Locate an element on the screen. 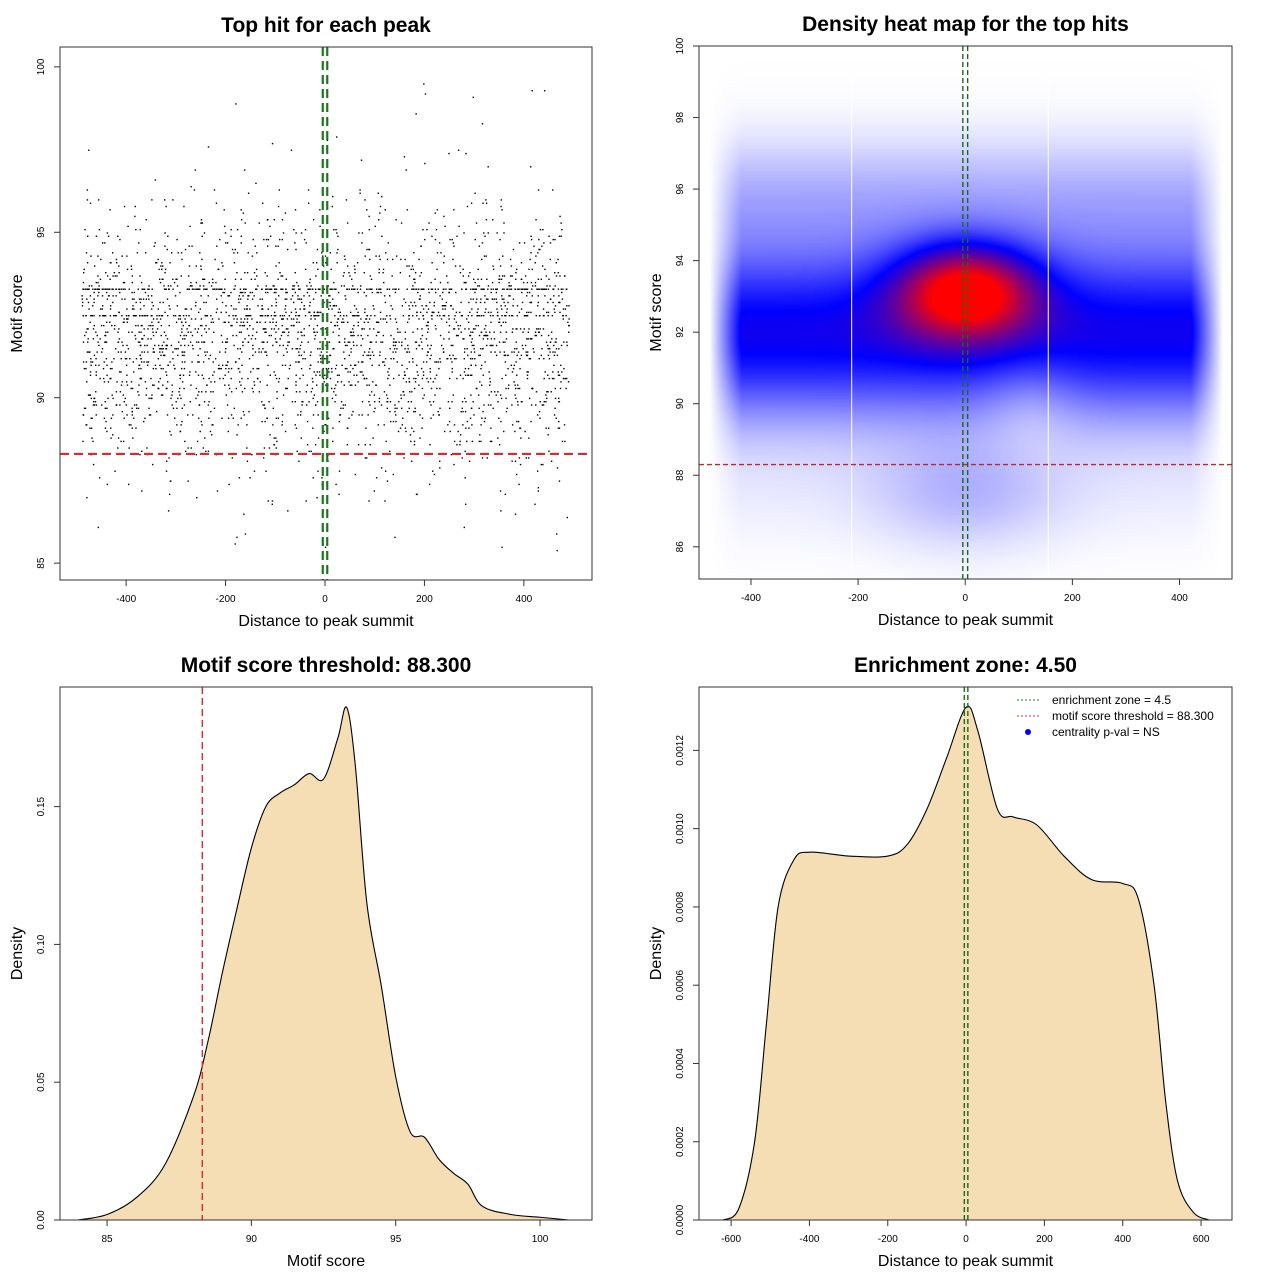  legend-label: centrality p-val = NS is located at coordinates (1106, 732).